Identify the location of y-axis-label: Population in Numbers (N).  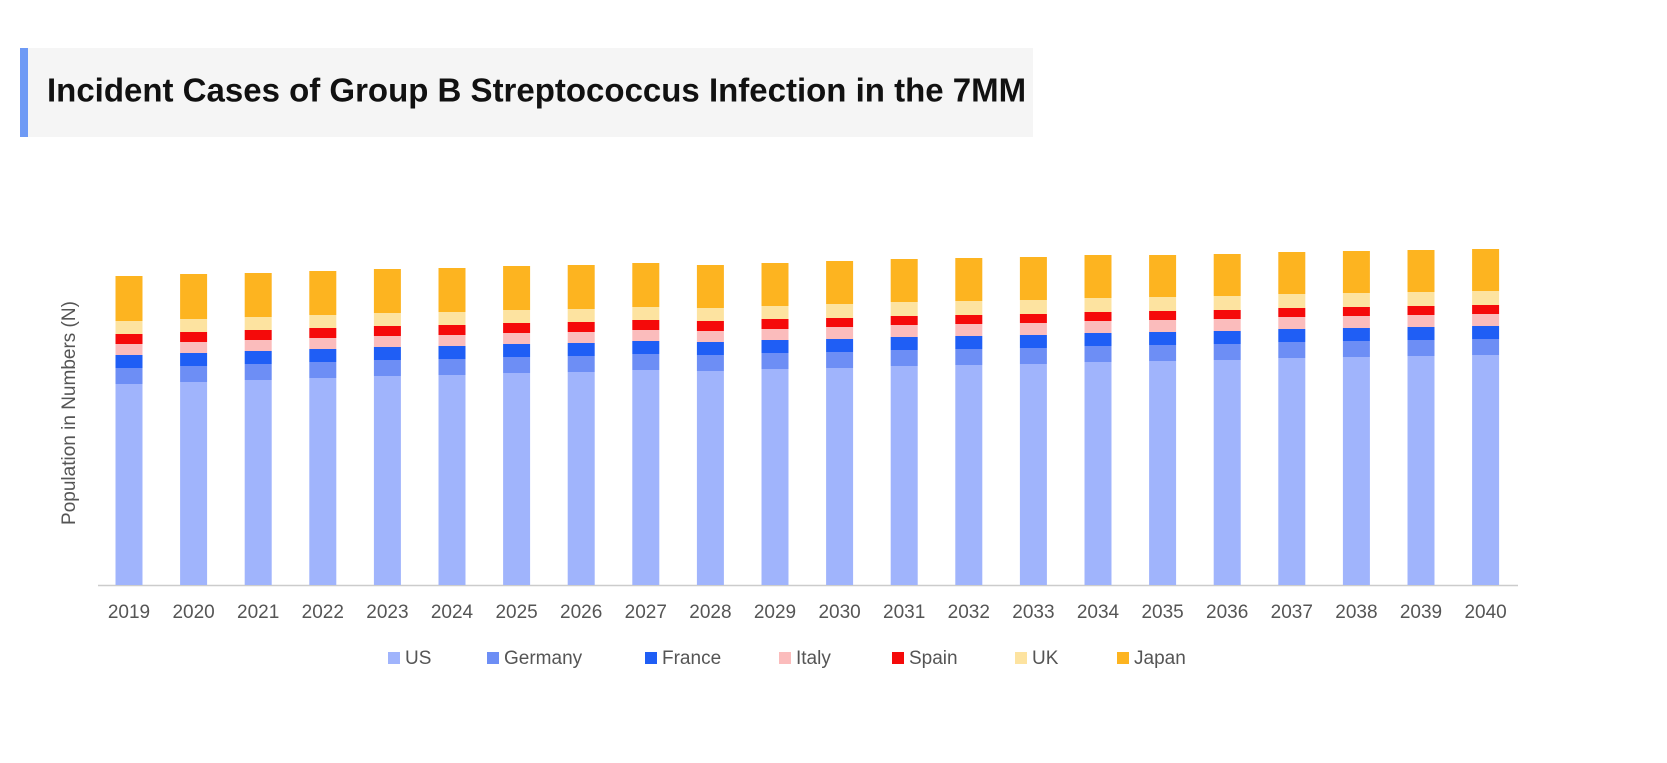
(69, 413).